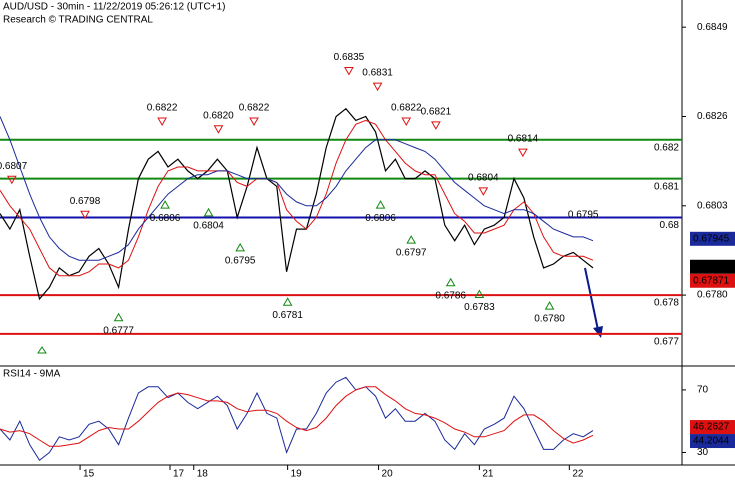  I want to click on low-label: 0.6777, so click(118, 330).